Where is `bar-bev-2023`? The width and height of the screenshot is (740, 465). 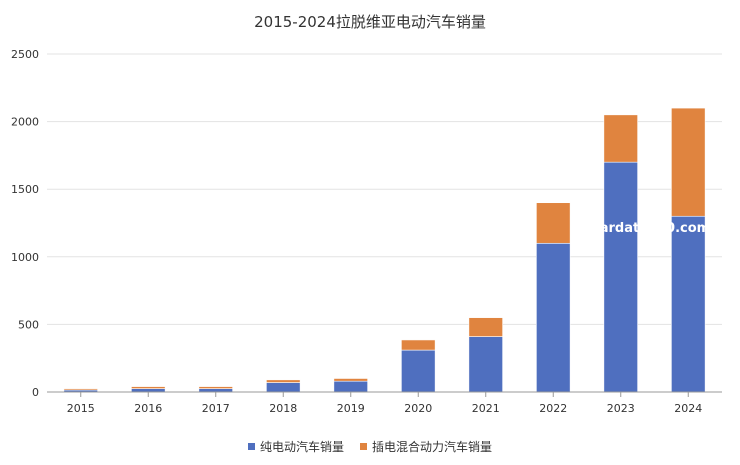 bar-bev-2023 is located at coordinates (620, 277).